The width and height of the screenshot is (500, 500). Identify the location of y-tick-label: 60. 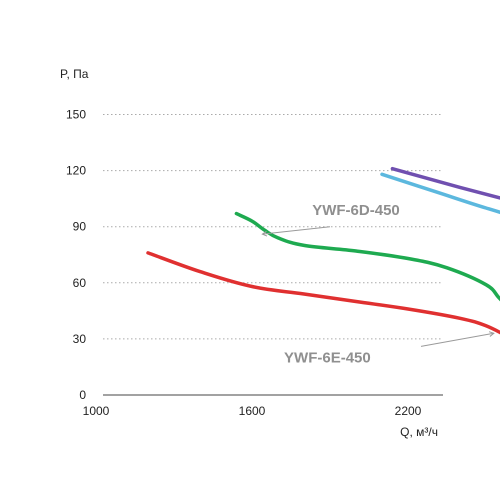
(80, 283).